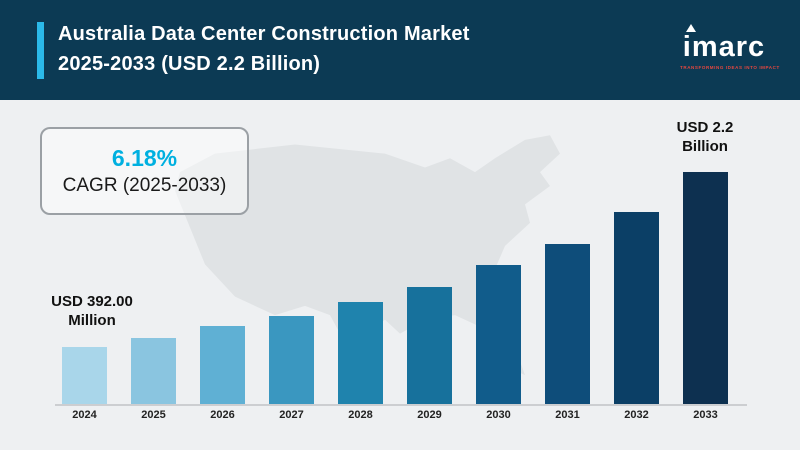  I want to click on bar-column-2027: 2027, so click(291, 369).